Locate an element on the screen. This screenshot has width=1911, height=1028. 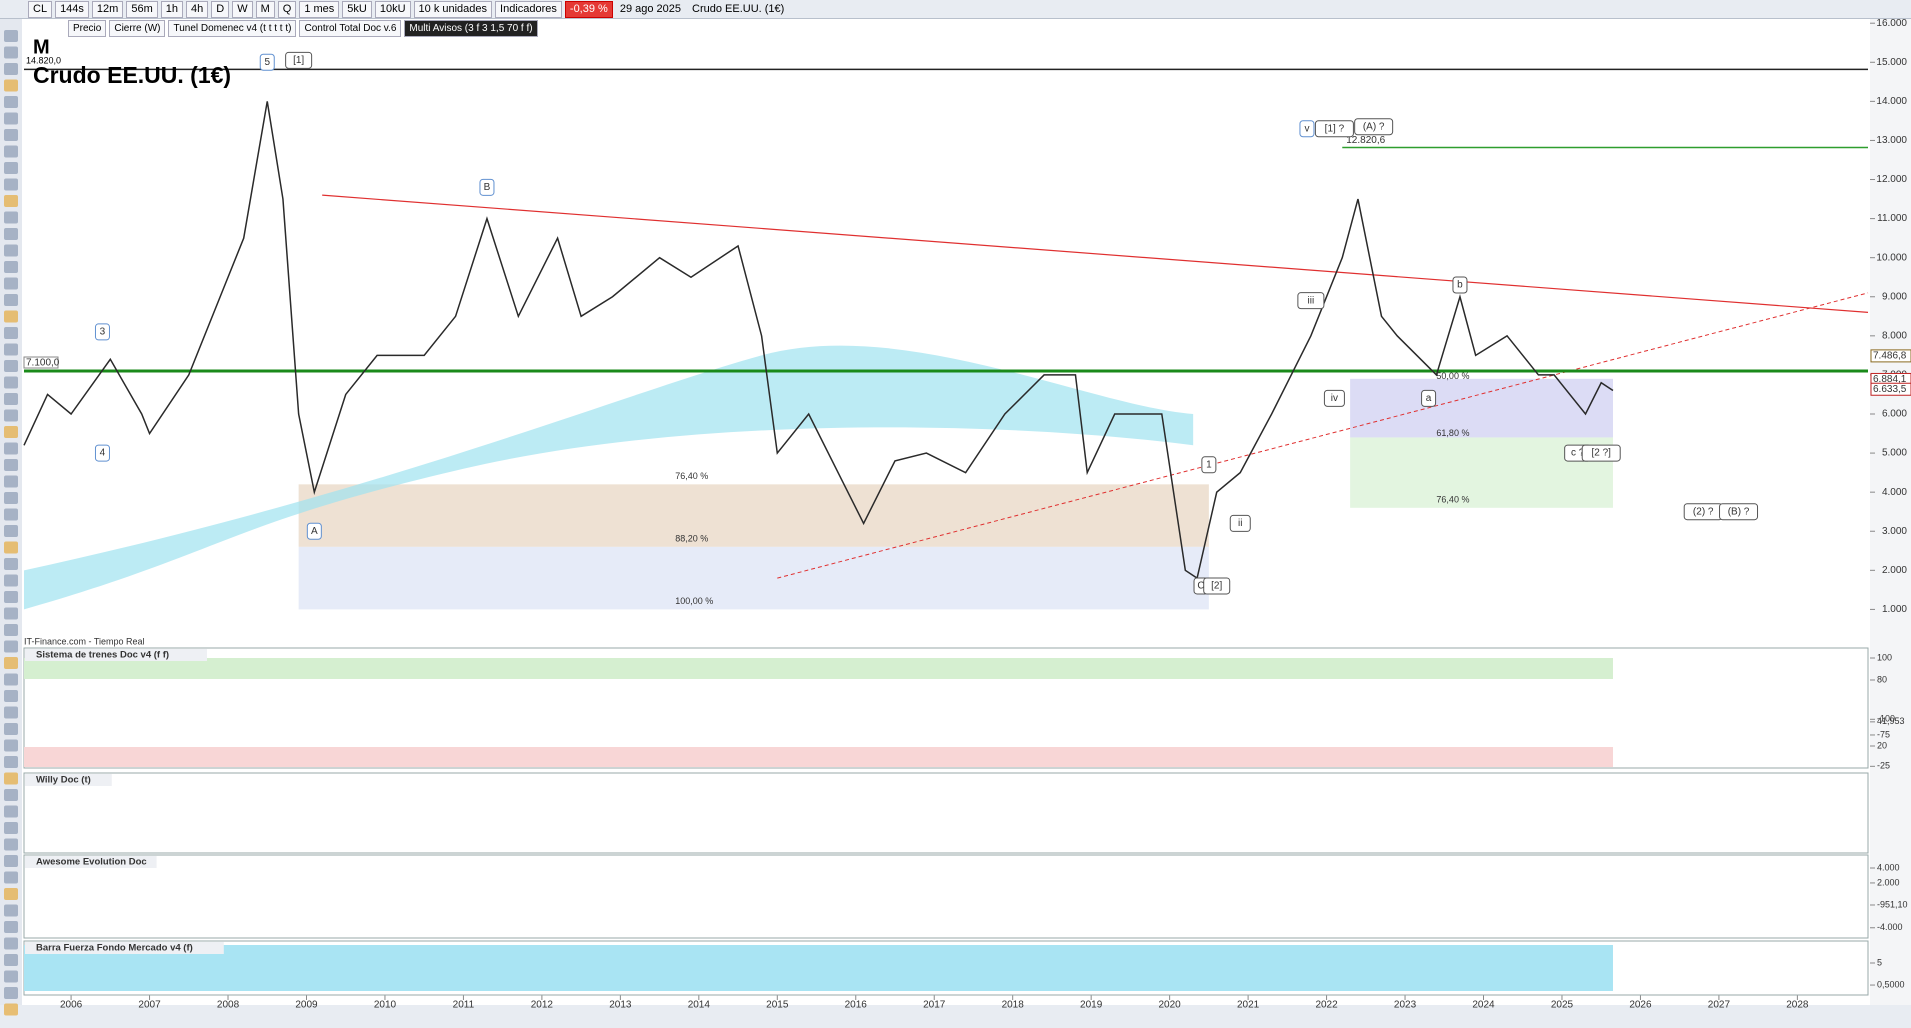
timeframe-button: M is located at coordinates (265, 9).